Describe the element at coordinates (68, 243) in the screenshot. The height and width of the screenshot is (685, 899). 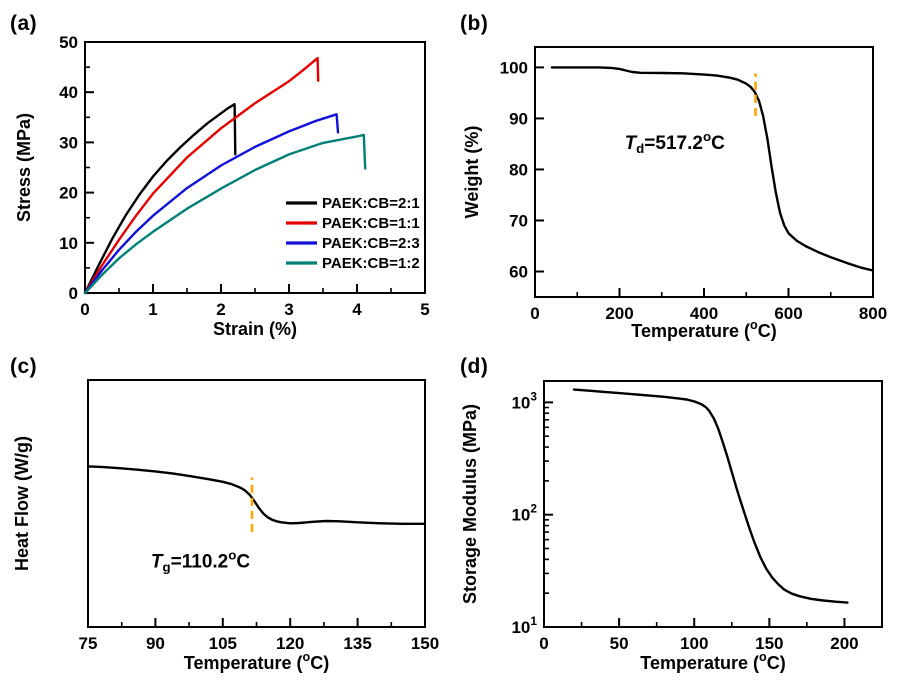
I see `svg-text: 10` at that location.